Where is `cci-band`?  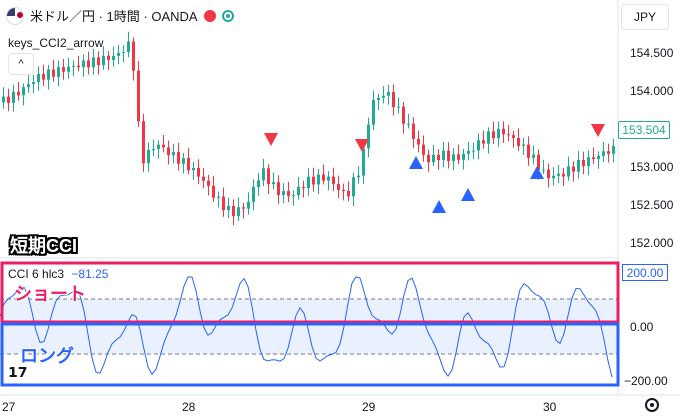 cci-band is located at coordinates (309, 326).